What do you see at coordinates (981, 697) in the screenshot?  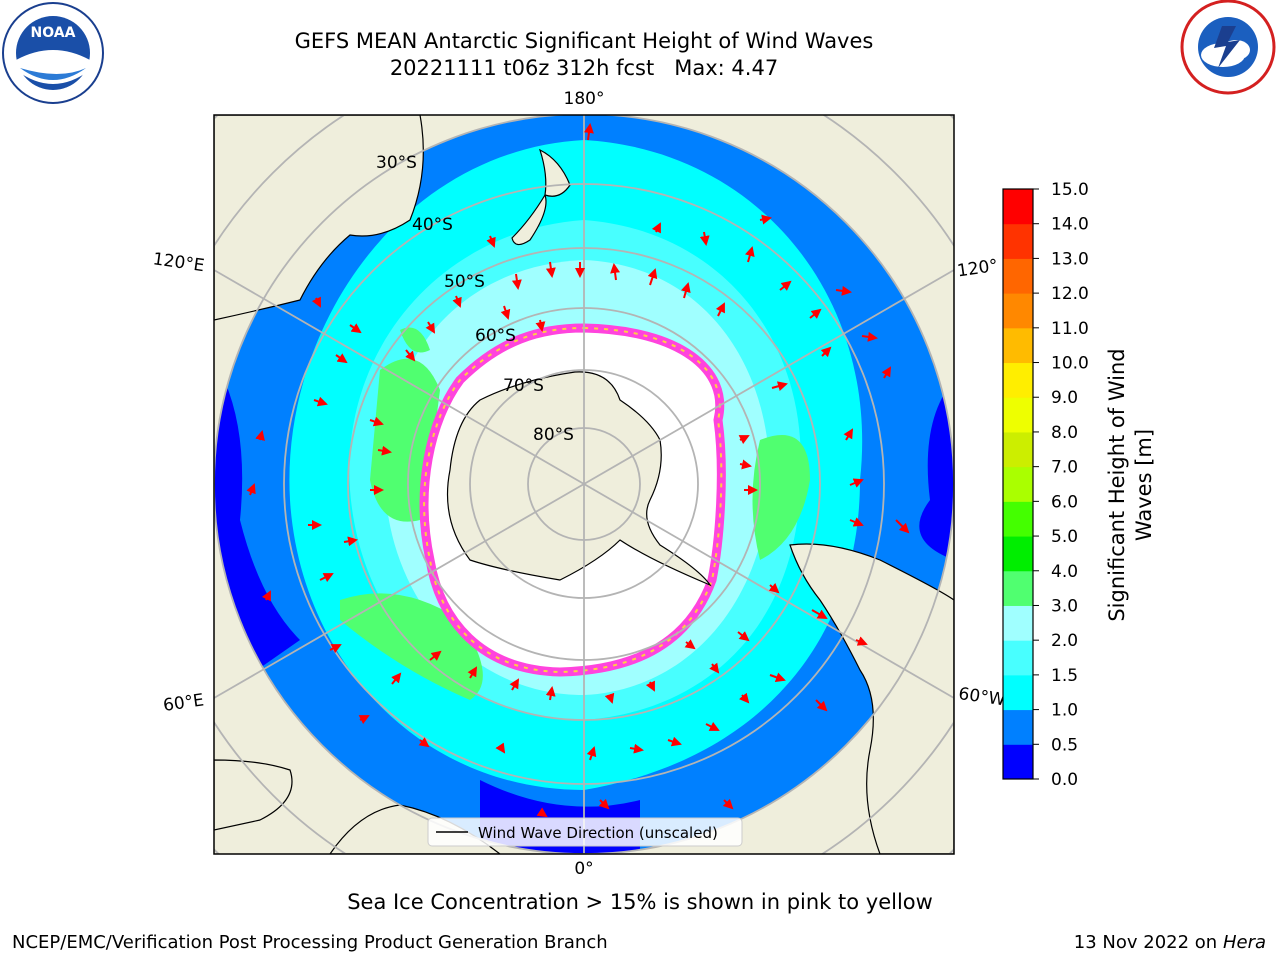 I see `lon-label-60w: 60°W` at bounding box center [981, 697].